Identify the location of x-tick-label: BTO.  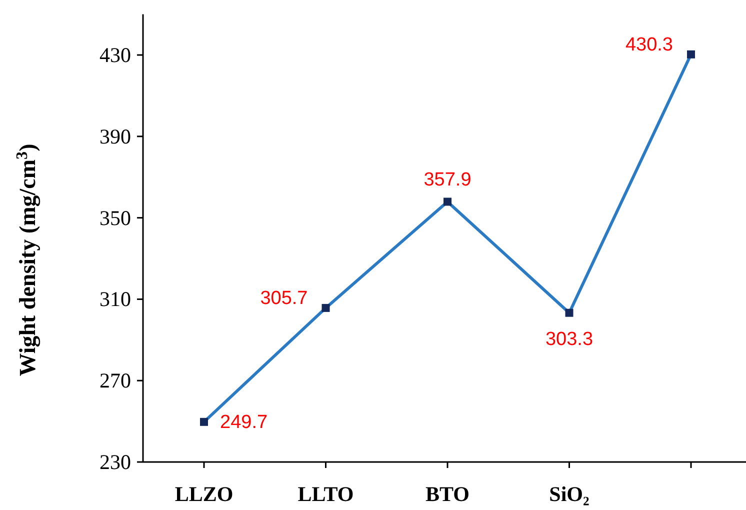
(448, 494).